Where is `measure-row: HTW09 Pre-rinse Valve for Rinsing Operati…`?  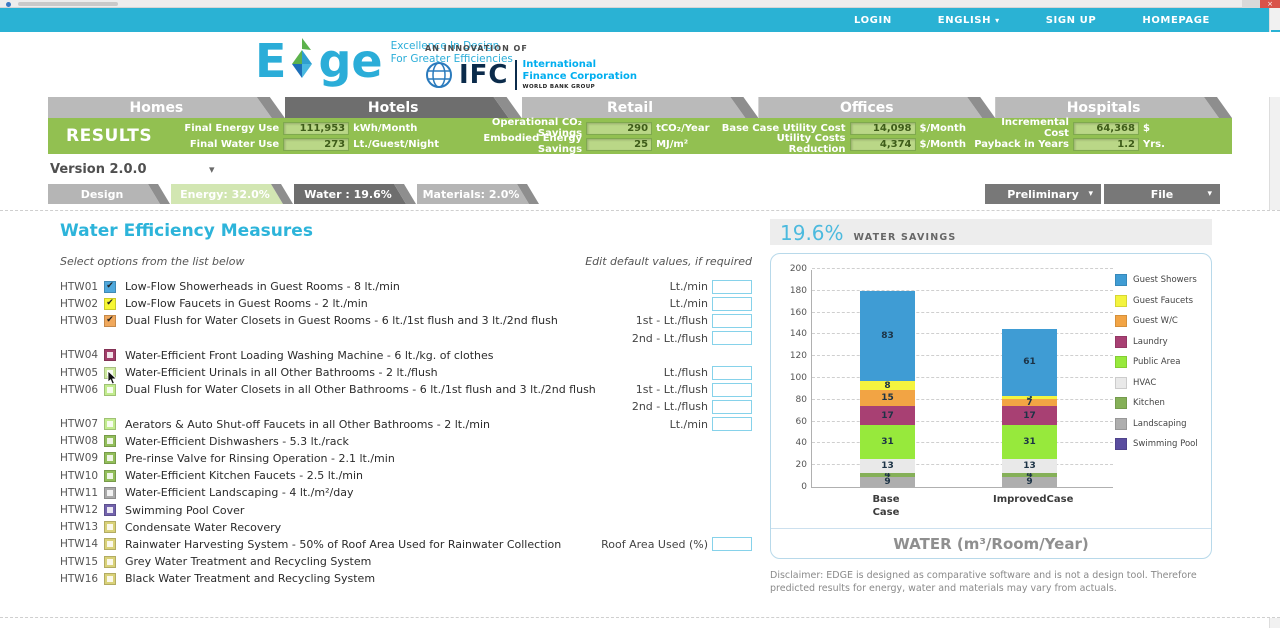
measure-row: HTW09 Pre-rinse Valve for Rinsing Operati… is located at coordinates (406, 458).